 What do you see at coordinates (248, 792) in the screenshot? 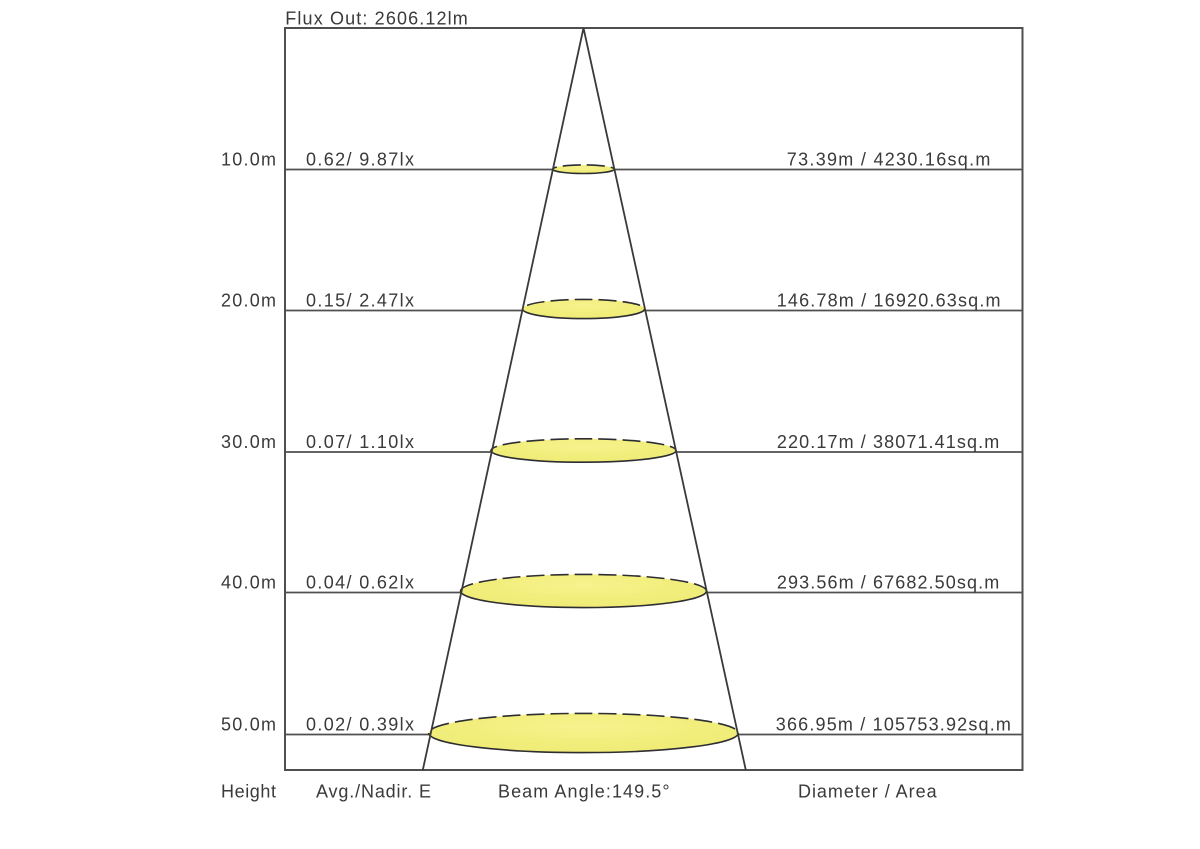
I see `svg-text: Height` at bounding box center [248, 792].